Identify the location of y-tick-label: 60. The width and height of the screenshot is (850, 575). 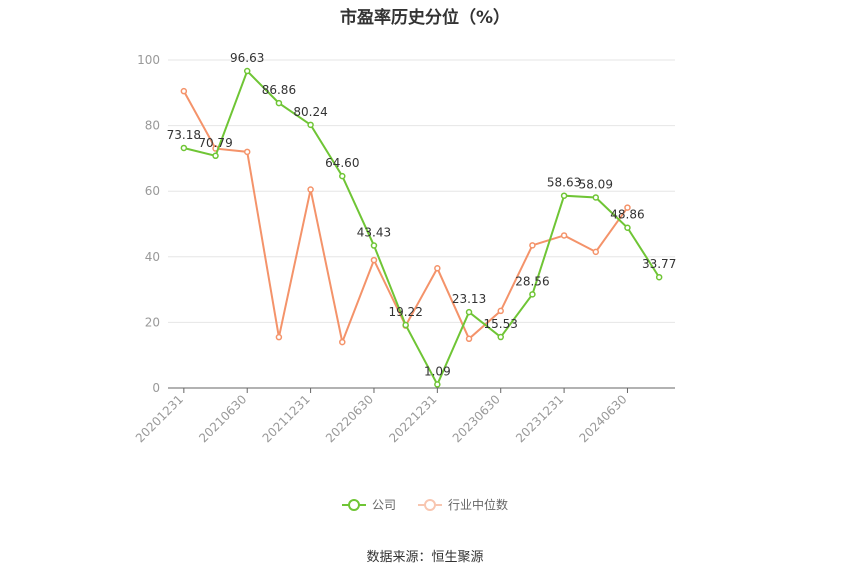
(152, 191).